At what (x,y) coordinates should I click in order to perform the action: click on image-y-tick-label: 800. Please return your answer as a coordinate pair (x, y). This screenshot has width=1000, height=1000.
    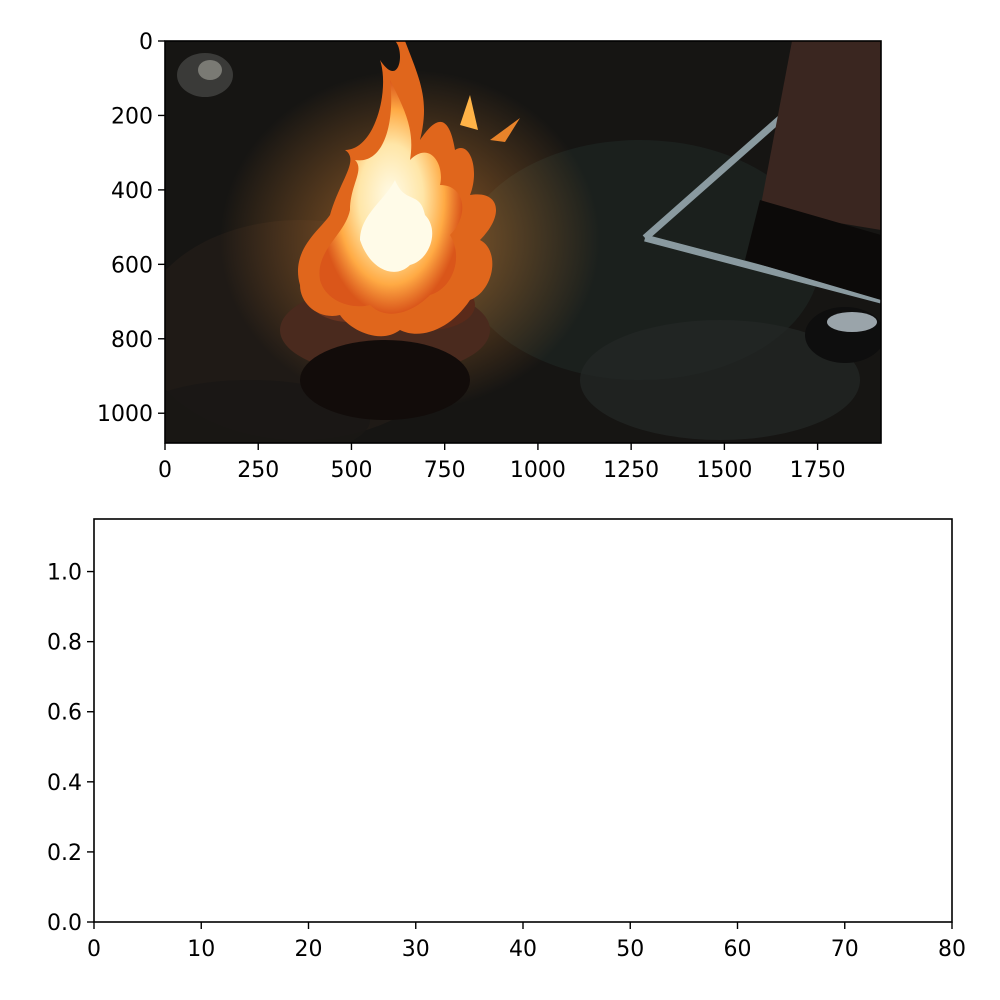
    Looking at the image, I should click on (132, 340).